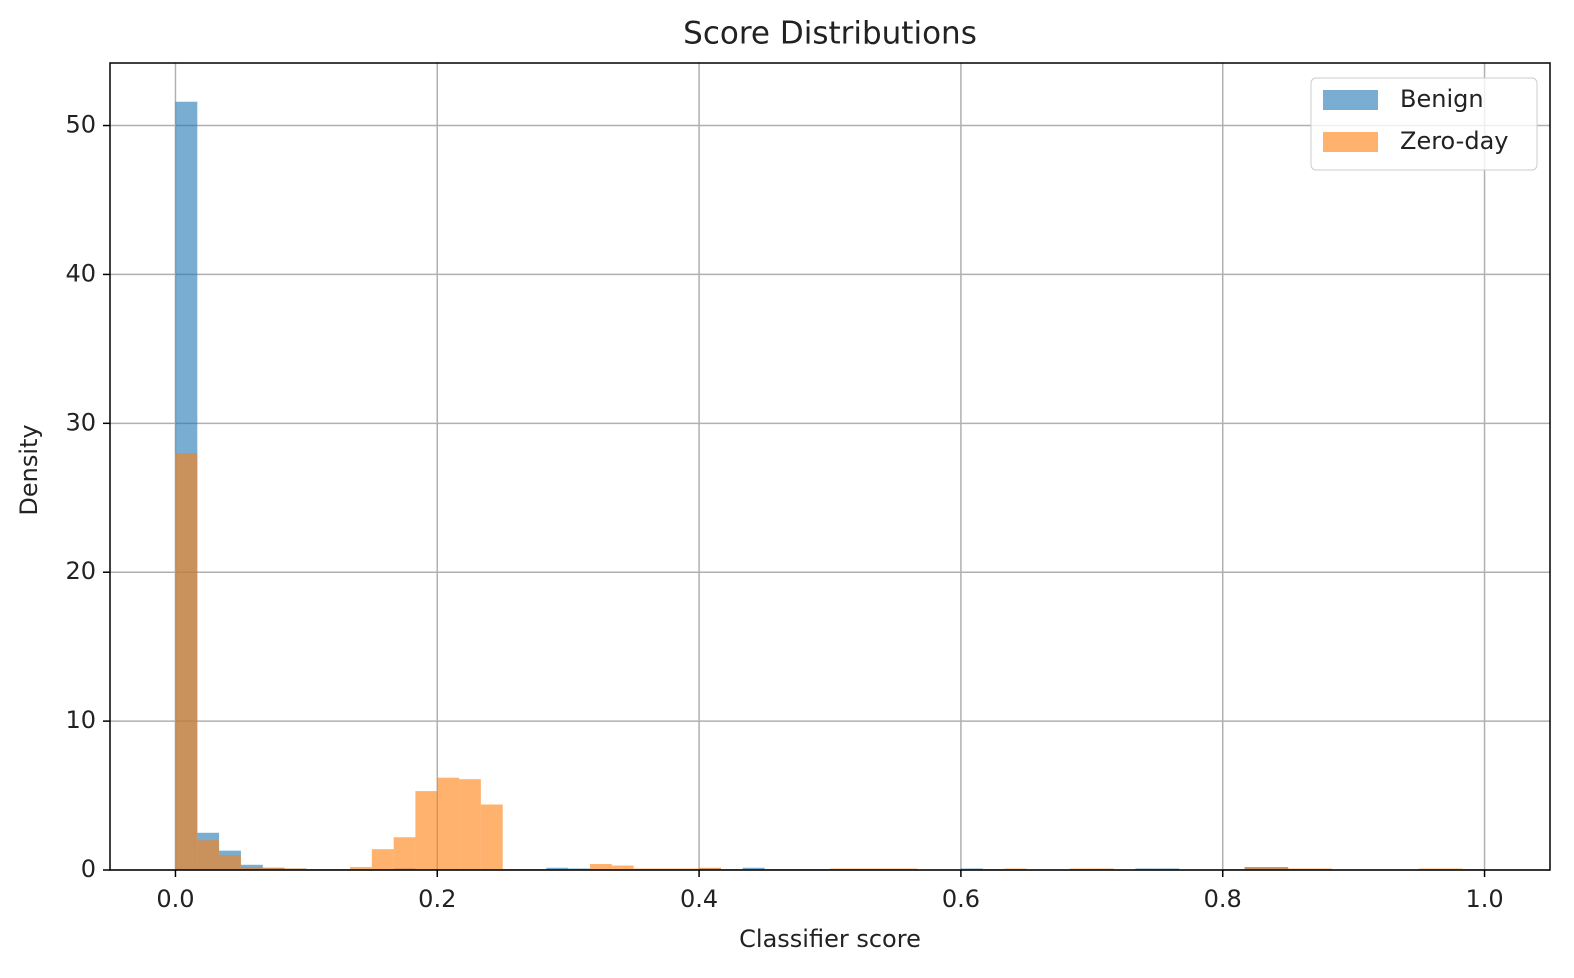 This screenshot has height=978, width=1574. I want to click on legend-label: Zero-day, so click(1454, 141).